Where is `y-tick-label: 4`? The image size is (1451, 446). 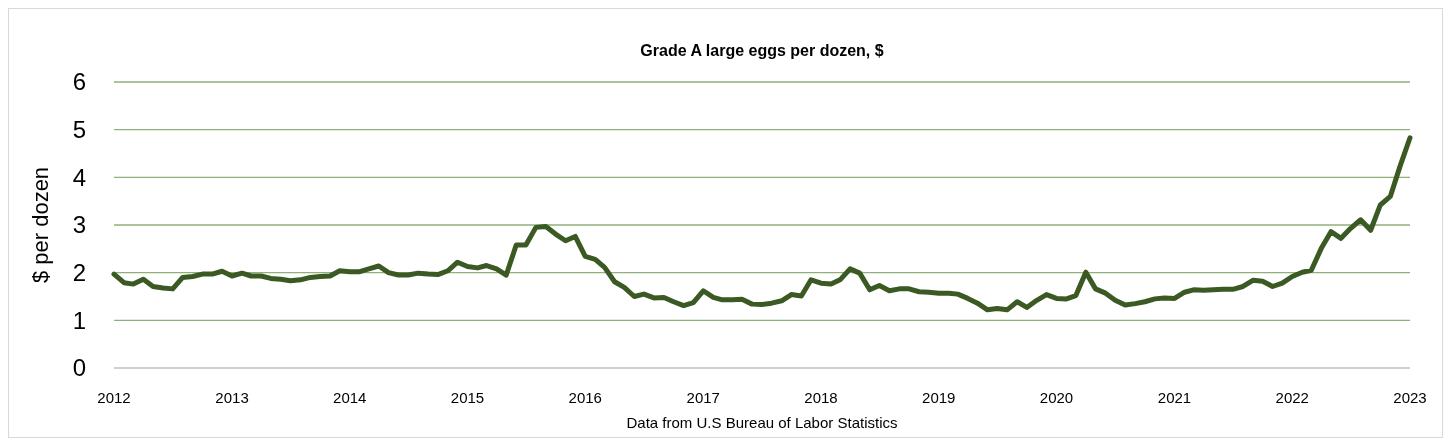
y-tick-label: 4 is located at coordinates (79, 177).